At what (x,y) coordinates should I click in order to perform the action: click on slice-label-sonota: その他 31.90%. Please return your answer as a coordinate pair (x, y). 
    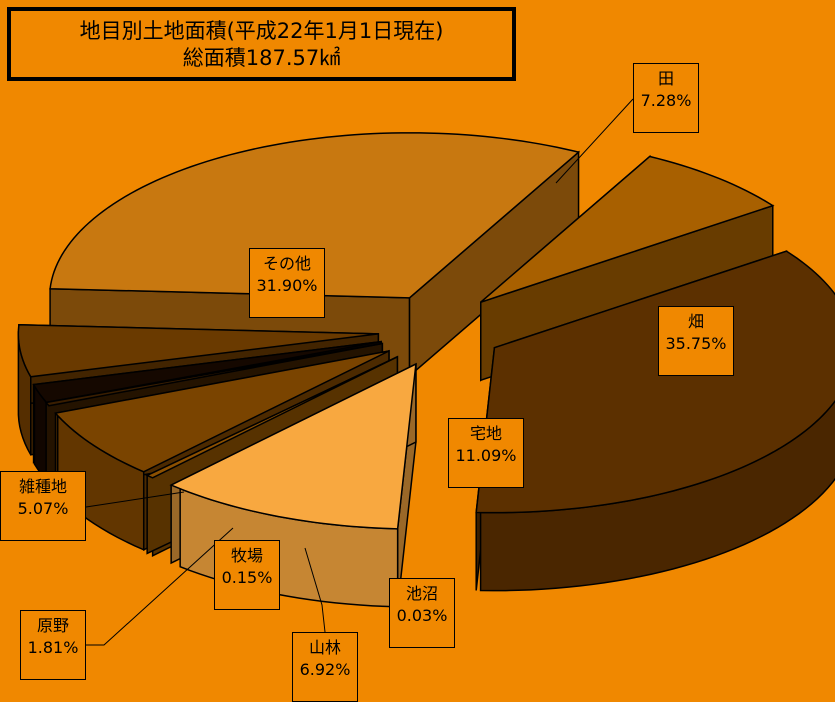
    Looking at the image, I should click on (287, 283).